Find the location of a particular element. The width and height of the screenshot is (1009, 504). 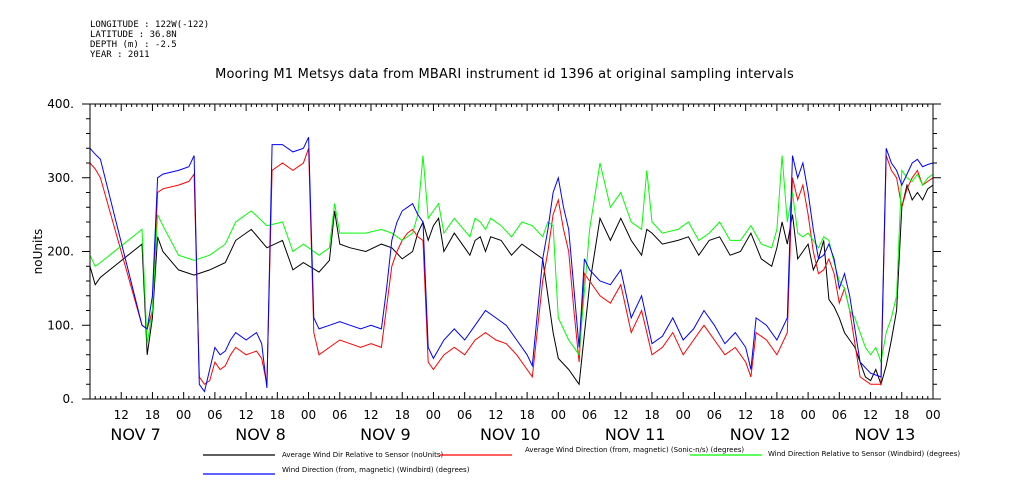

y-tick-label: 100. is located at coordinates (60, 325).